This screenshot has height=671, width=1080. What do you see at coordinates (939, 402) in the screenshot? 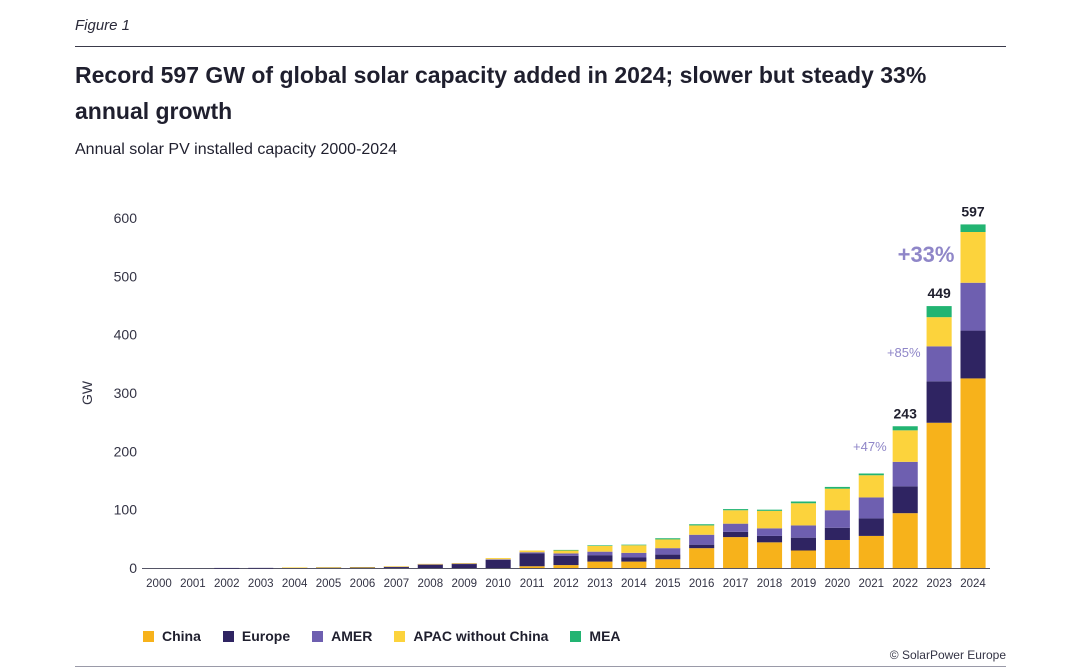
I see `bar-segment-europe-2023` at bounding box center [939, 402].